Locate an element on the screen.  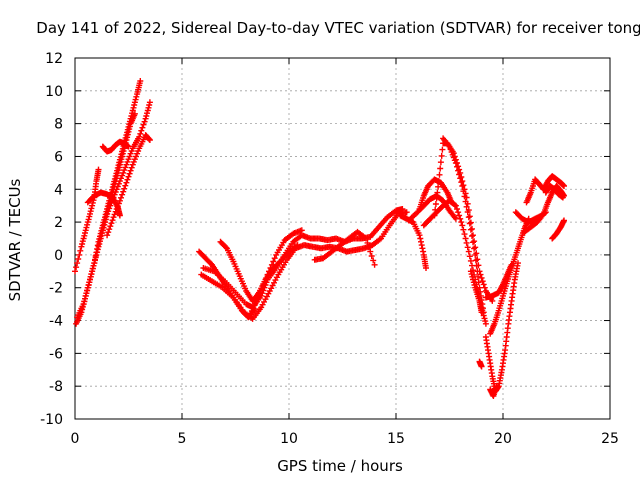
y-tick-label: -6 is located at coordinates (56, 354).